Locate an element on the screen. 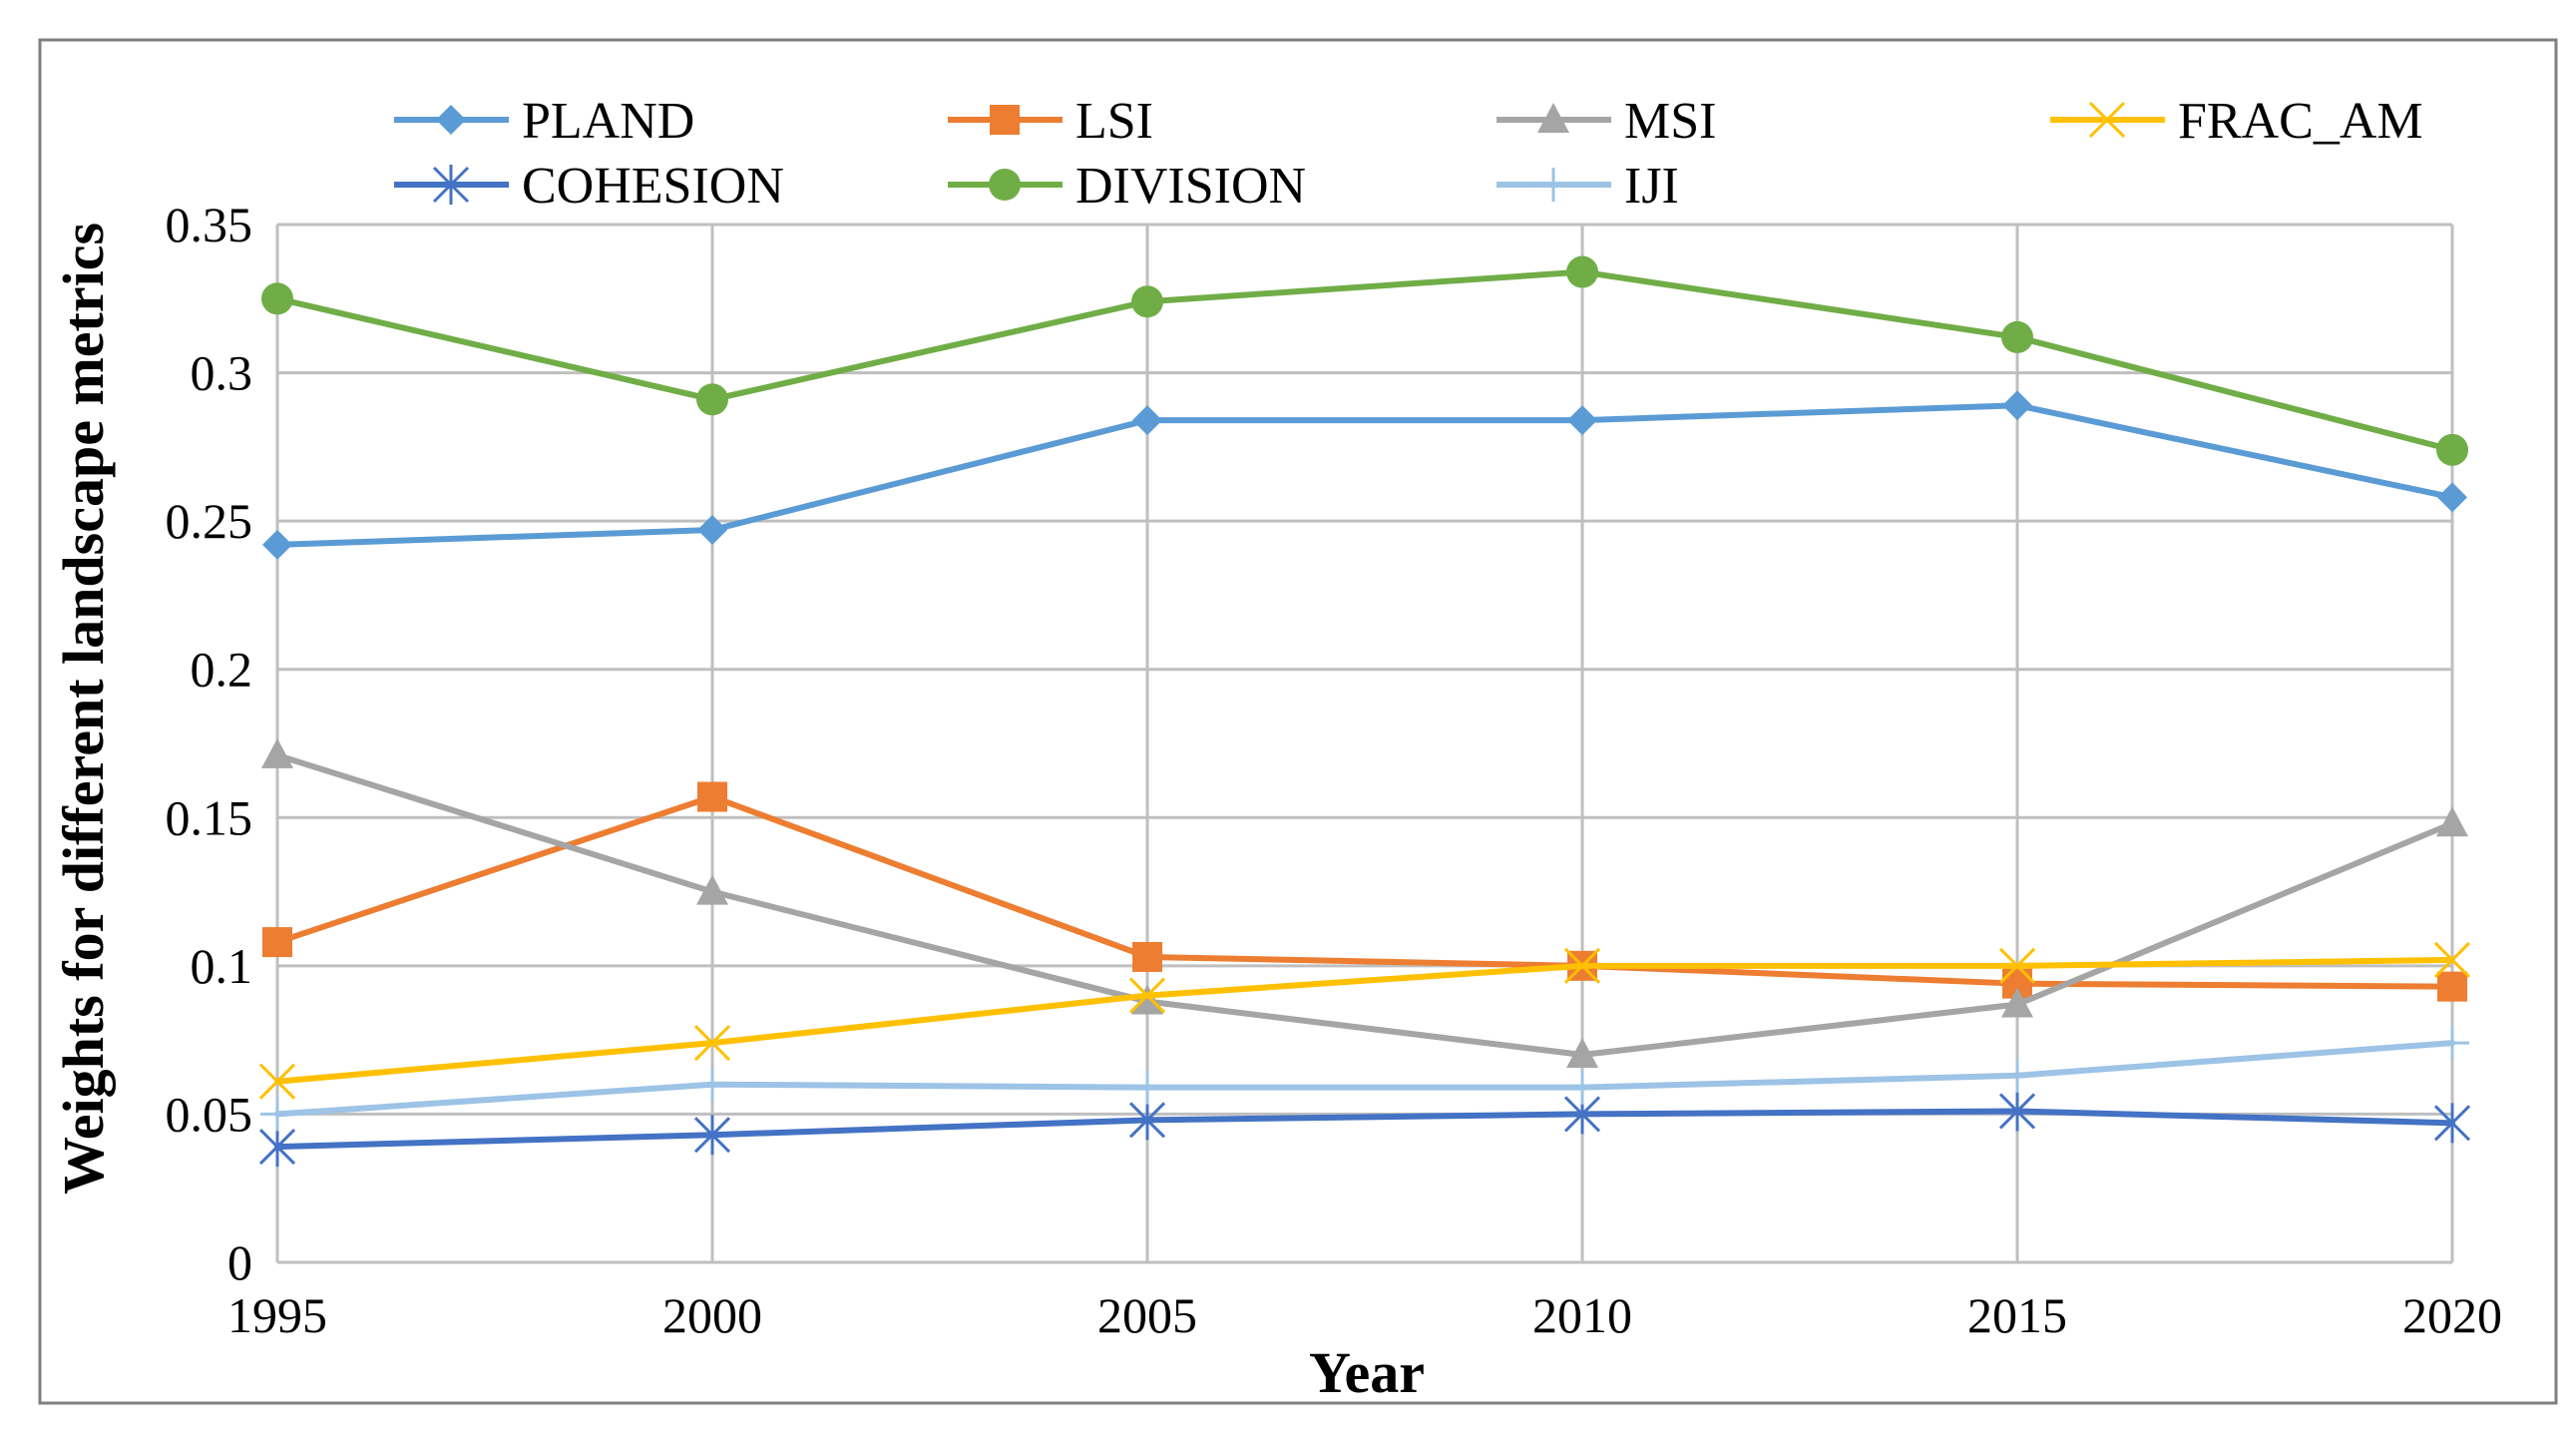  y-tick-label: 0 is located at coordinates (239, 1262).